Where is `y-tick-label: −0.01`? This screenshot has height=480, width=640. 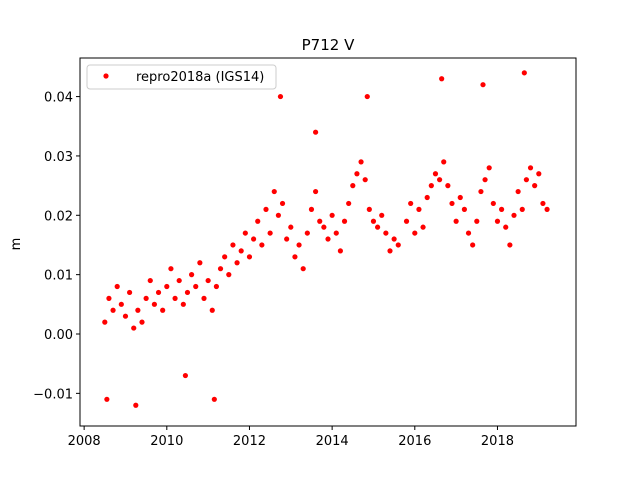
y-tick-label: −0.01 is located at coordinates (53, 394).